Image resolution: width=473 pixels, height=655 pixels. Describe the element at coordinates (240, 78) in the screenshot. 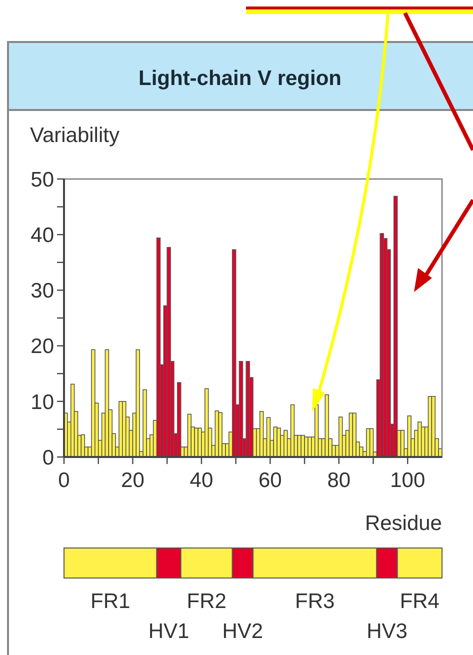

I see `chart-title: Light-chain V region` at that location.